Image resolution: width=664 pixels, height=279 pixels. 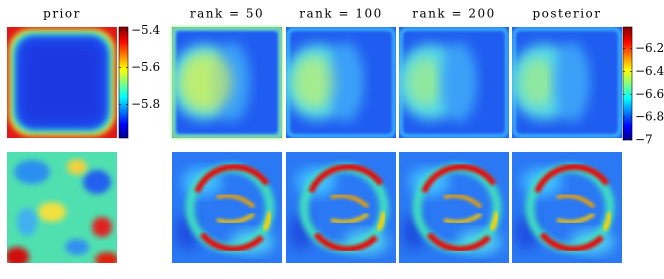 What do you see at coordinates (62, 14) in the screenshot?
I see `column-title: prior` at bounding box center [62, 14].